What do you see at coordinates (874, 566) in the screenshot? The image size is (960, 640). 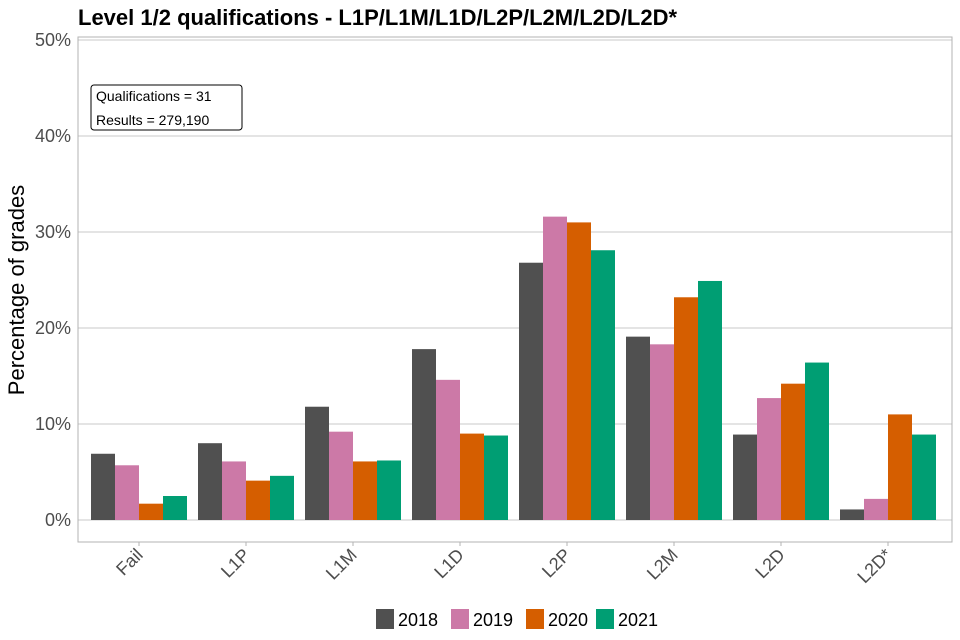 I see `x-tick-label: L2D*` at bounding box center [874, 566].